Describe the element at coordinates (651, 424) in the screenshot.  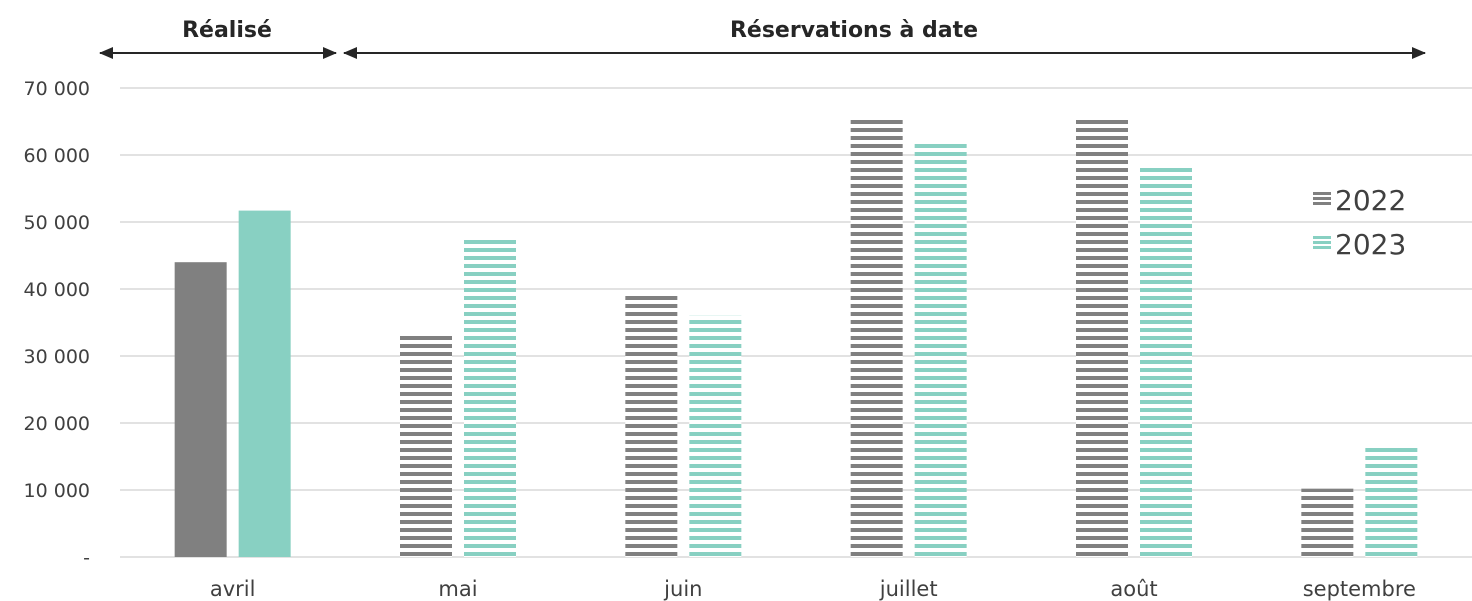
I see `bar-2022-juin` at that location.